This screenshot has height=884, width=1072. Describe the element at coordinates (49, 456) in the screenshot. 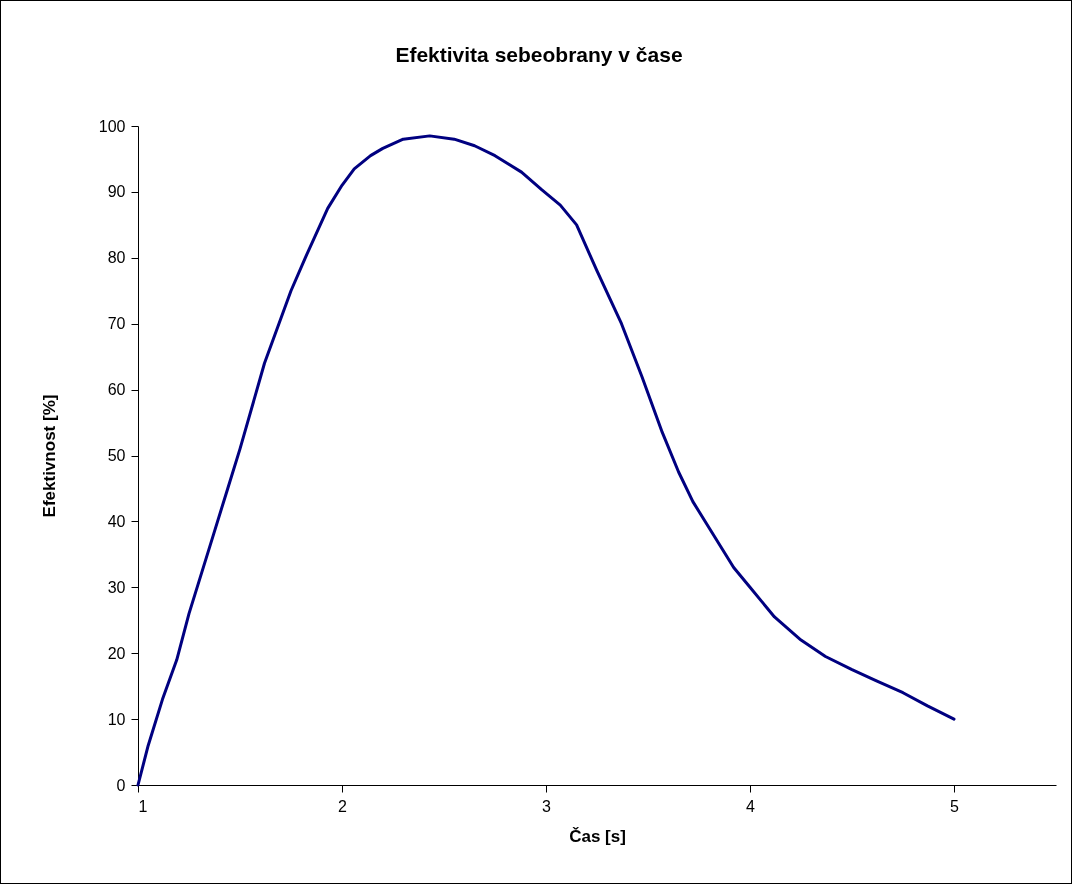

I see `y-axis-title: Efektivnost [%]` at that location.